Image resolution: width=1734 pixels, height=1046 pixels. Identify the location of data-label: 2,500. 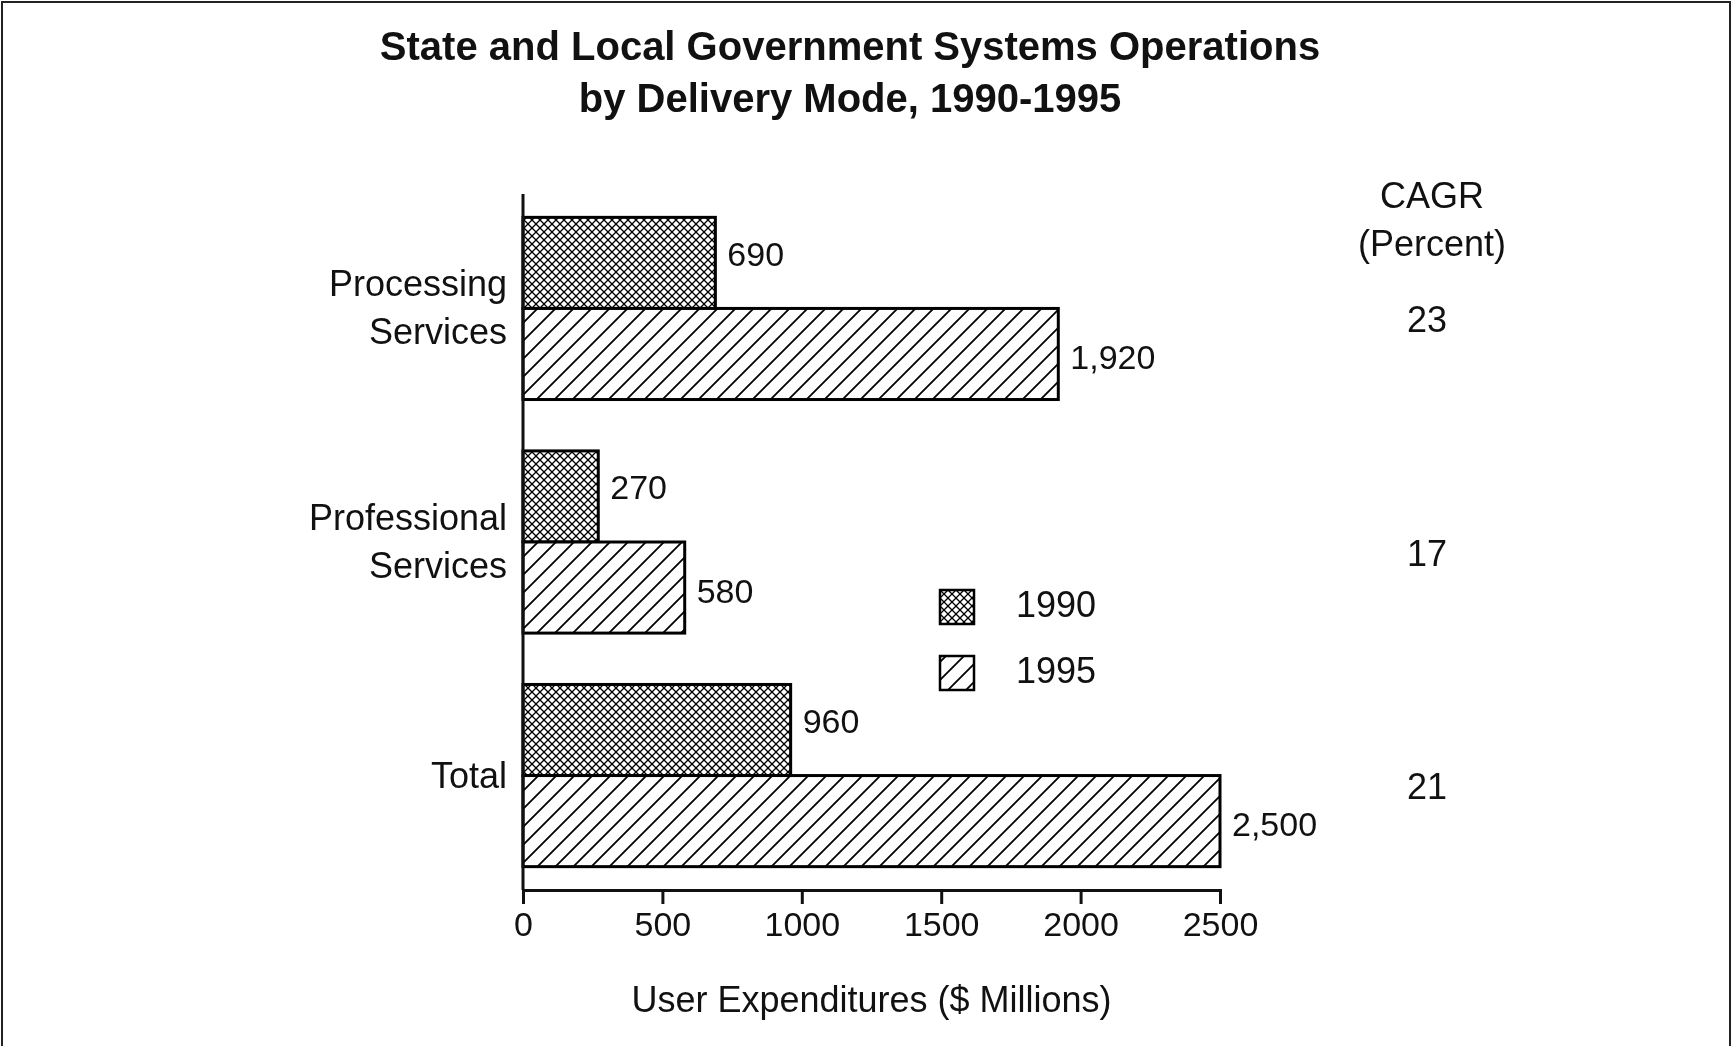
(1275, 824).